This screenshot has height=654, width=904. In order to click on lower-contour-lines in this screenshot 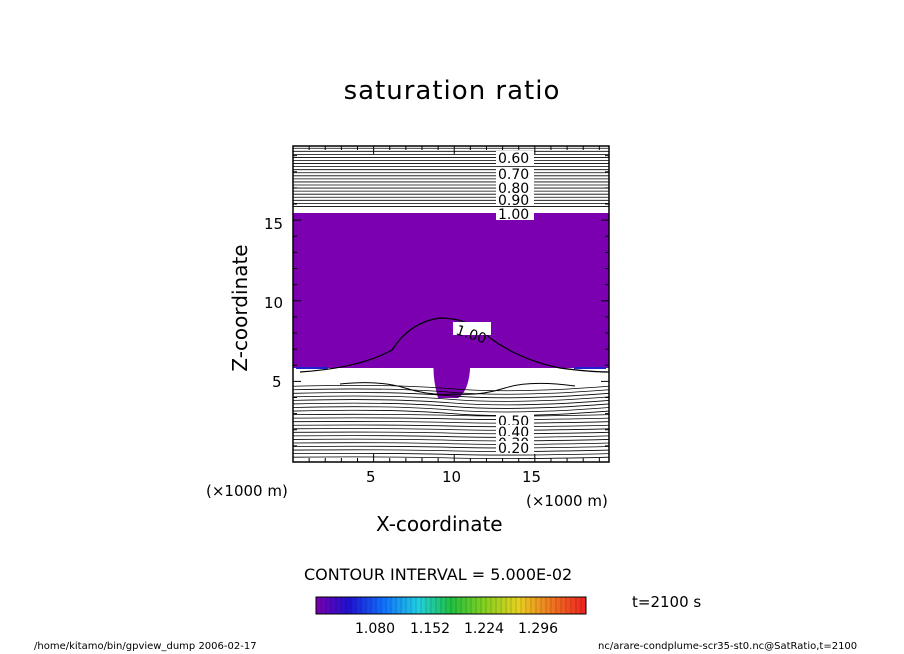, I will do `click(451, 422)`.